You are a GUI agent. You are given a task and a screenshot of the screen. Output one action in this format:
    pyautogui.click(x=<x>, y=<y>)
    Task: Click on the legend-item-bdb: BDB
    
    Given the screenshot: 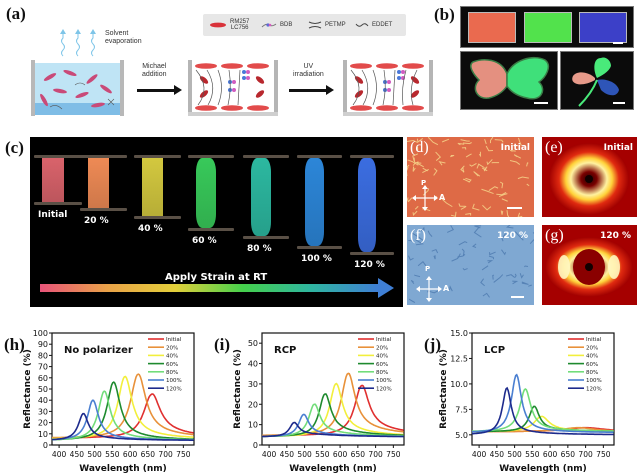 What is the action you would take?
    pyautogui.click(x=276, y=25)
    